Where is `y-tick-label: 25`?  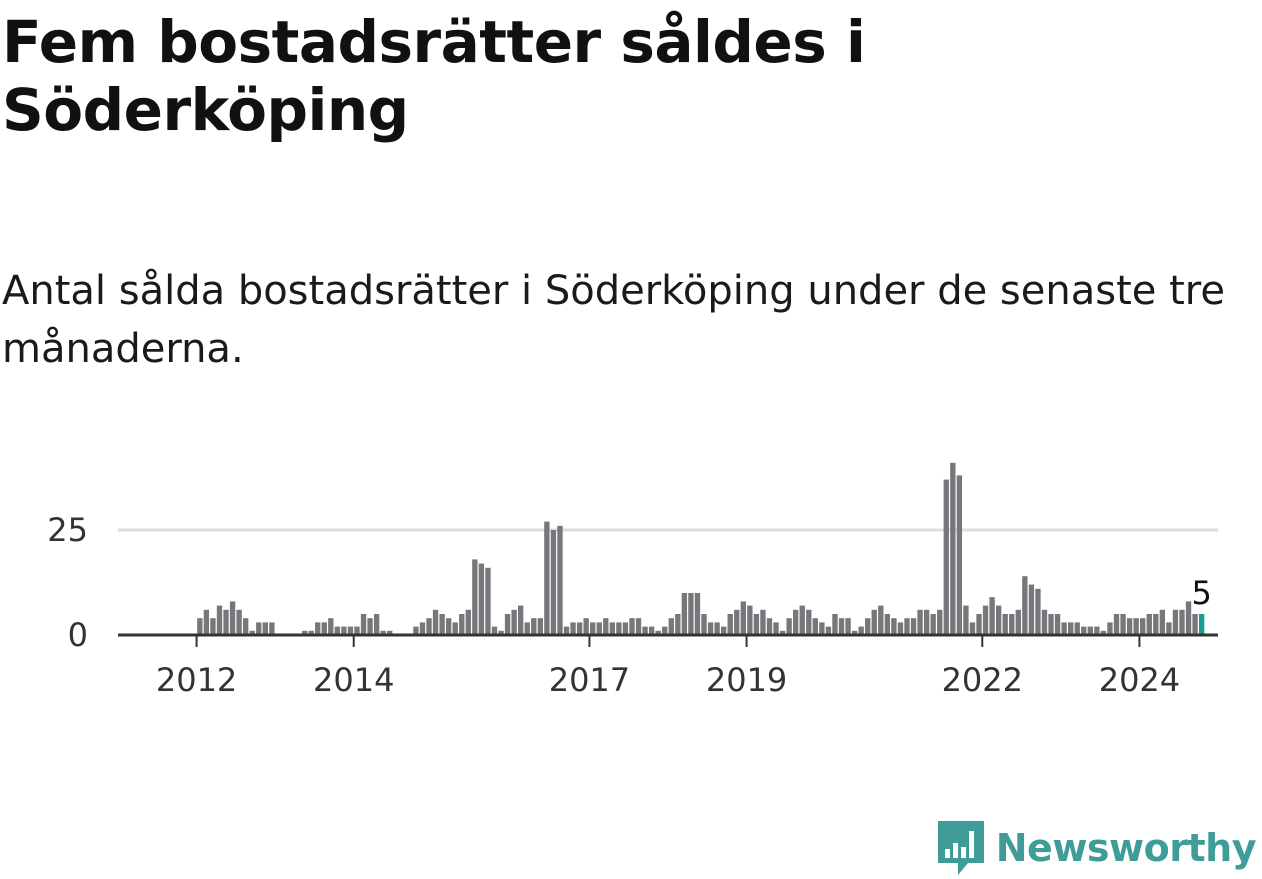 y-tick-label: 25 is located at coordinates (67, 530).